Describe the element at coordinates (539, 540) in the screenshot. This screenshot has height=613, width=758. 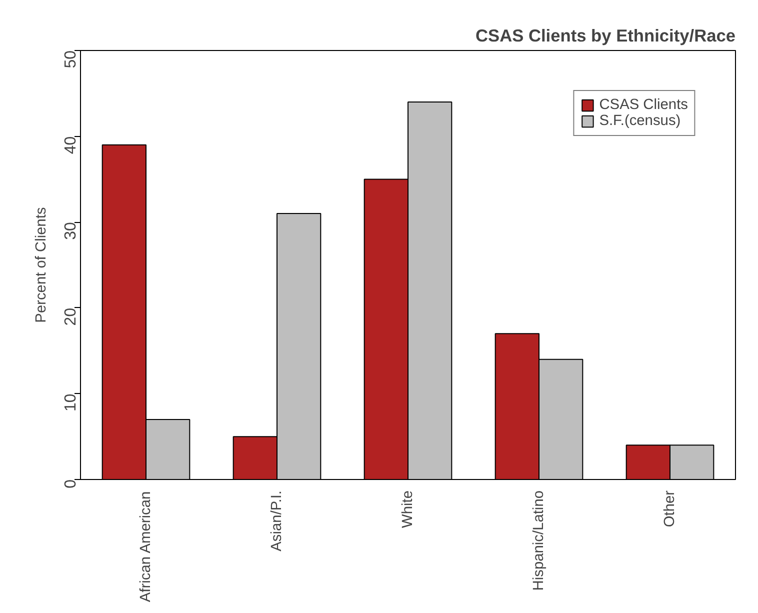
I see `x-tick-label: Hispanic/Latino` at that location.